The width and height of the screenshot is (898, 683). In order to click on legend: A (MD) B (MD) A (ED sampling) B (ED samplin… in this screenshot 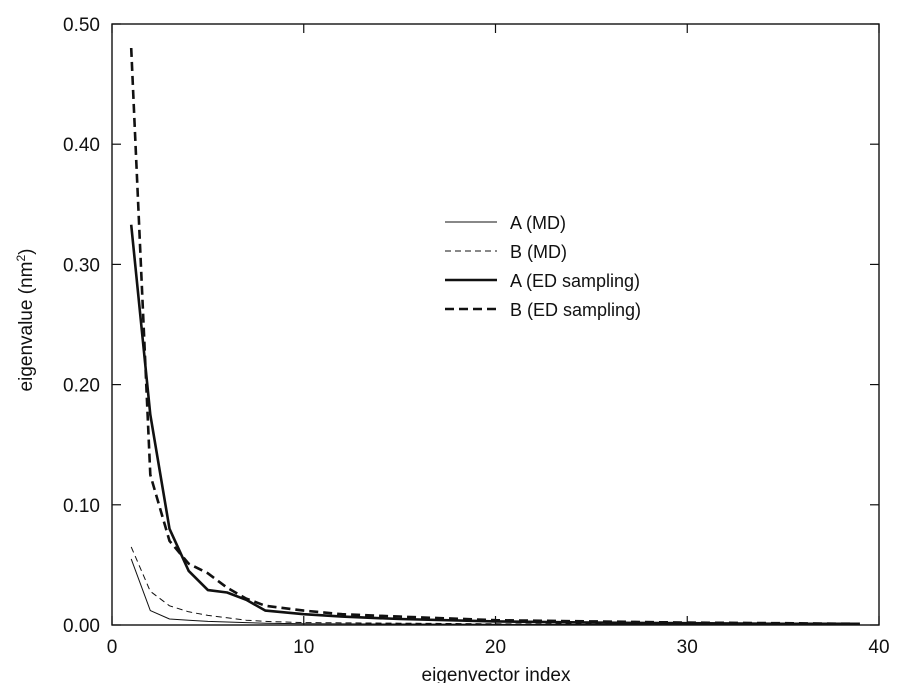, I will do `click(543, 266)`.